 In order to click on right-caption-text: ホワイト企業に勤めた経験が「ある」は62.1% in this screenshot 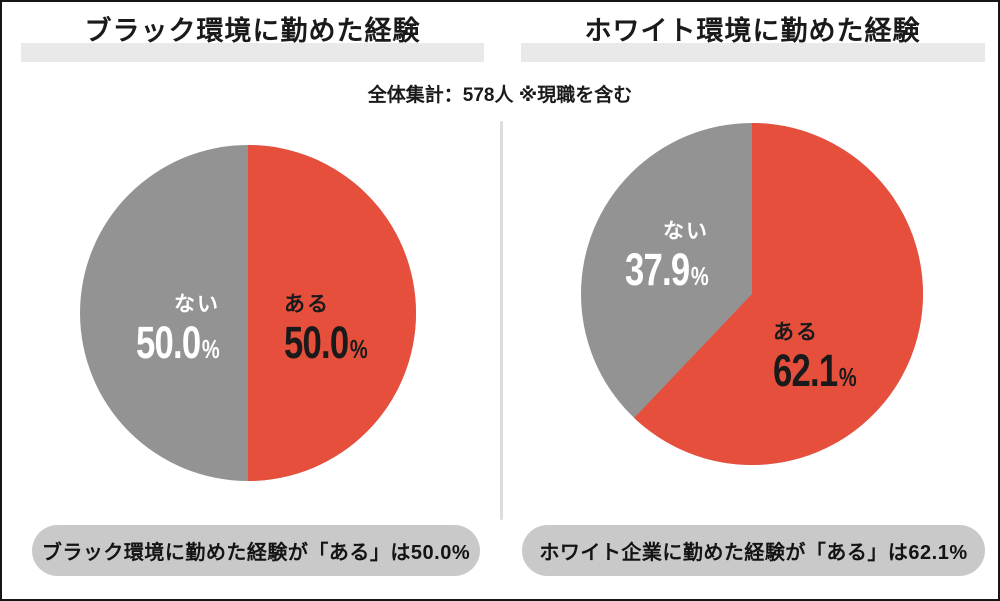, I will do `click(753, 553)`.